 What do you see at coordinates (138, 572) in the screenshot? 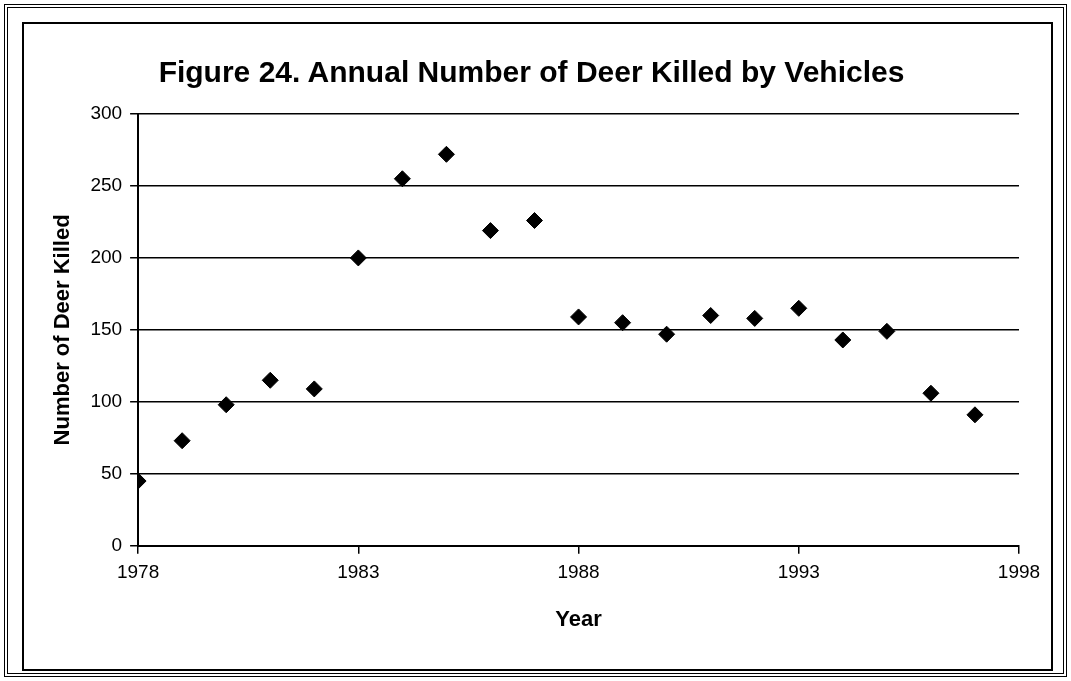
I see `x-tick-label: 1978` at bounding box center [138, 572].